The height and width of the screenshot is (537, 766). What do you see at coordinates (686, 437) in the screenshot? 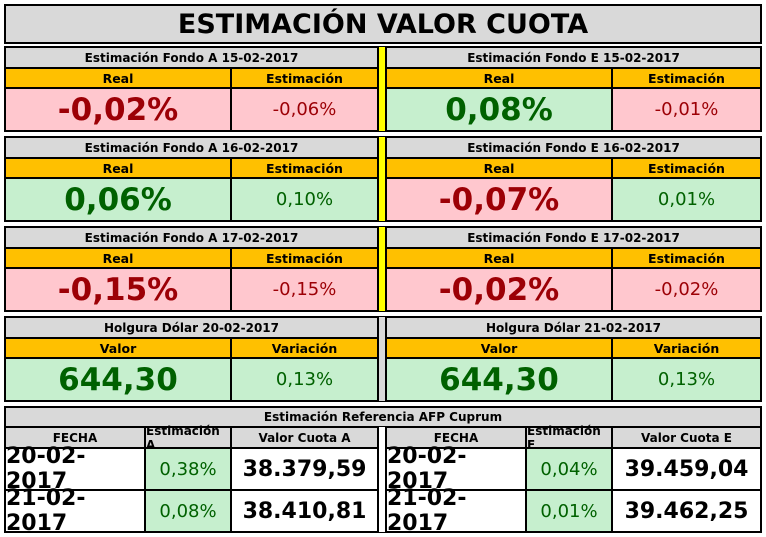
I see `col-header-valor-cuota-e: Valor Cuota E` at bounding box center [686, 437].